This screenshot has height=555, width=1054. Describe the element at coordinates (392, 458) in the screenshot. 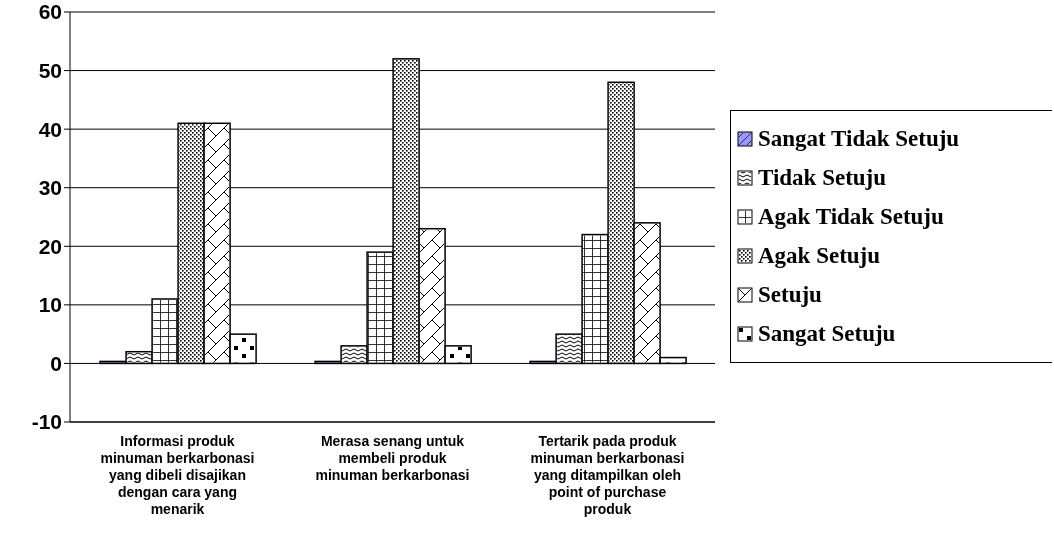

I see `x-tick-label: Merasa senang untuk membeli produk minuman berkarbonasi` at that location.